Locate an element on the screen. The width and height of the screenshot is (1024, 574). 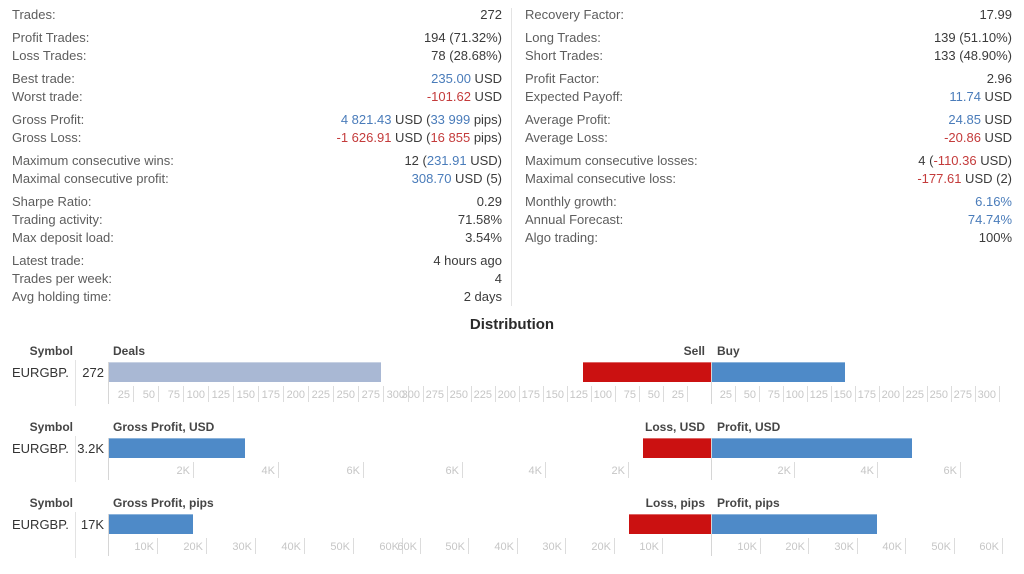
stat-row: Gross Profit: 4 821.43 USD (33 999 pips) is located at coordinates (257, 120).